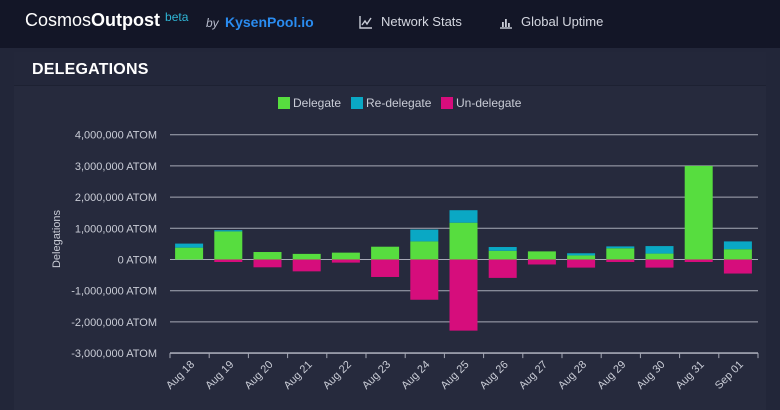  I want to click on x-tick-label: Aug 23, so click(376, 375).